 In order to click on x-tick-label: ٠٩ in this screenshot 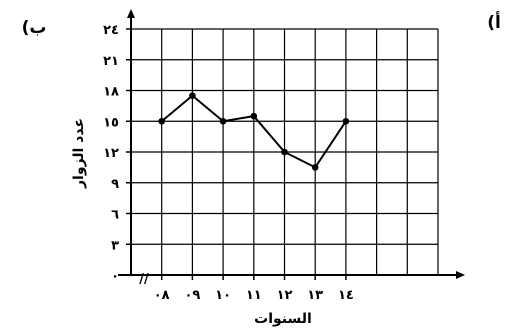, I will do `click(192, 295)`.